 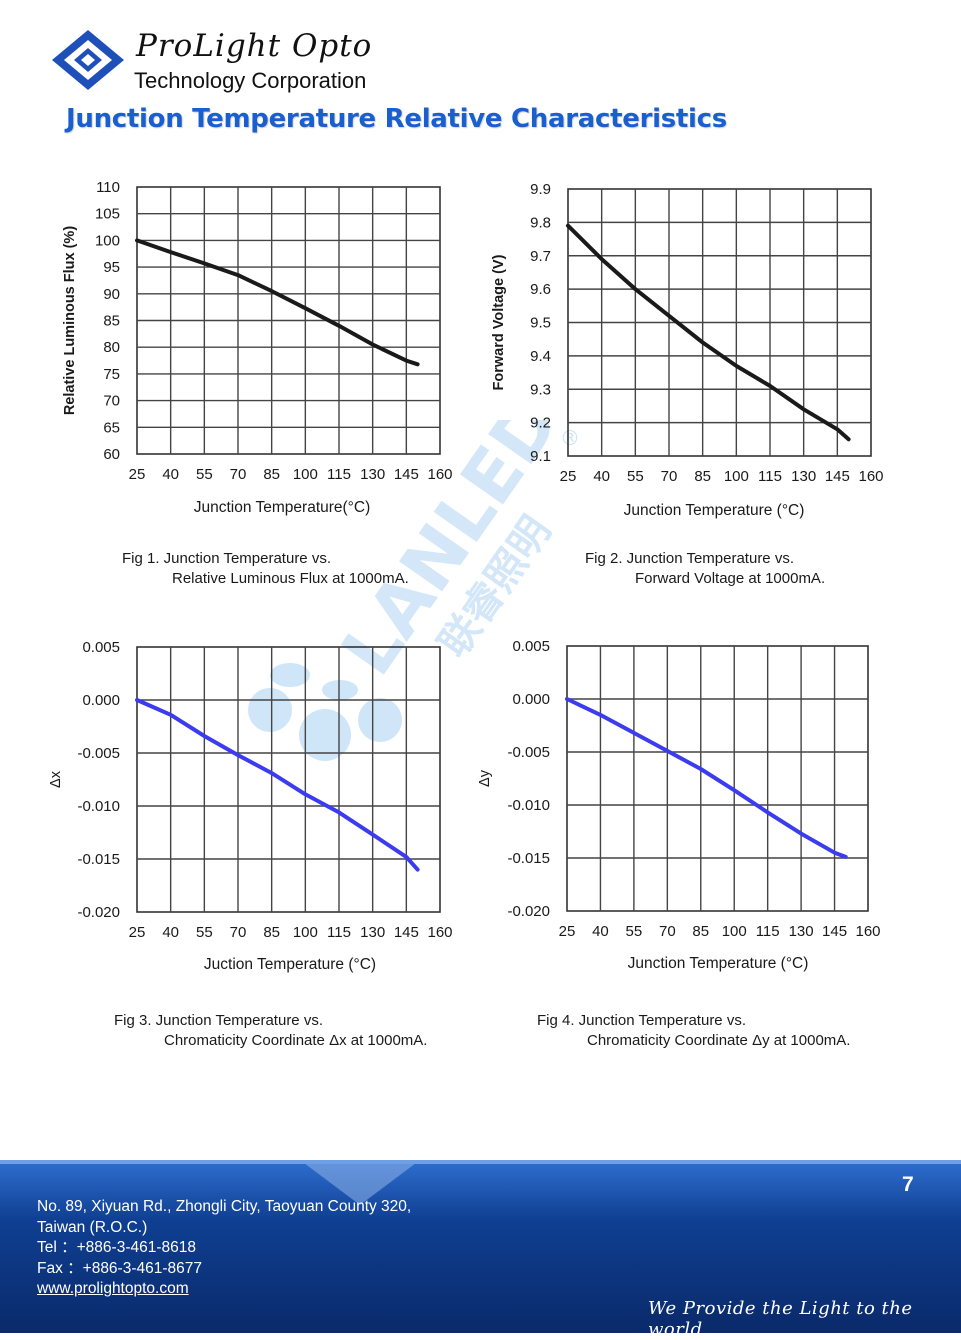 I want to click on fig4-caption-line2: Chromaticity Coordinate Δy at 1000mA., so click(x=719, y=1040).